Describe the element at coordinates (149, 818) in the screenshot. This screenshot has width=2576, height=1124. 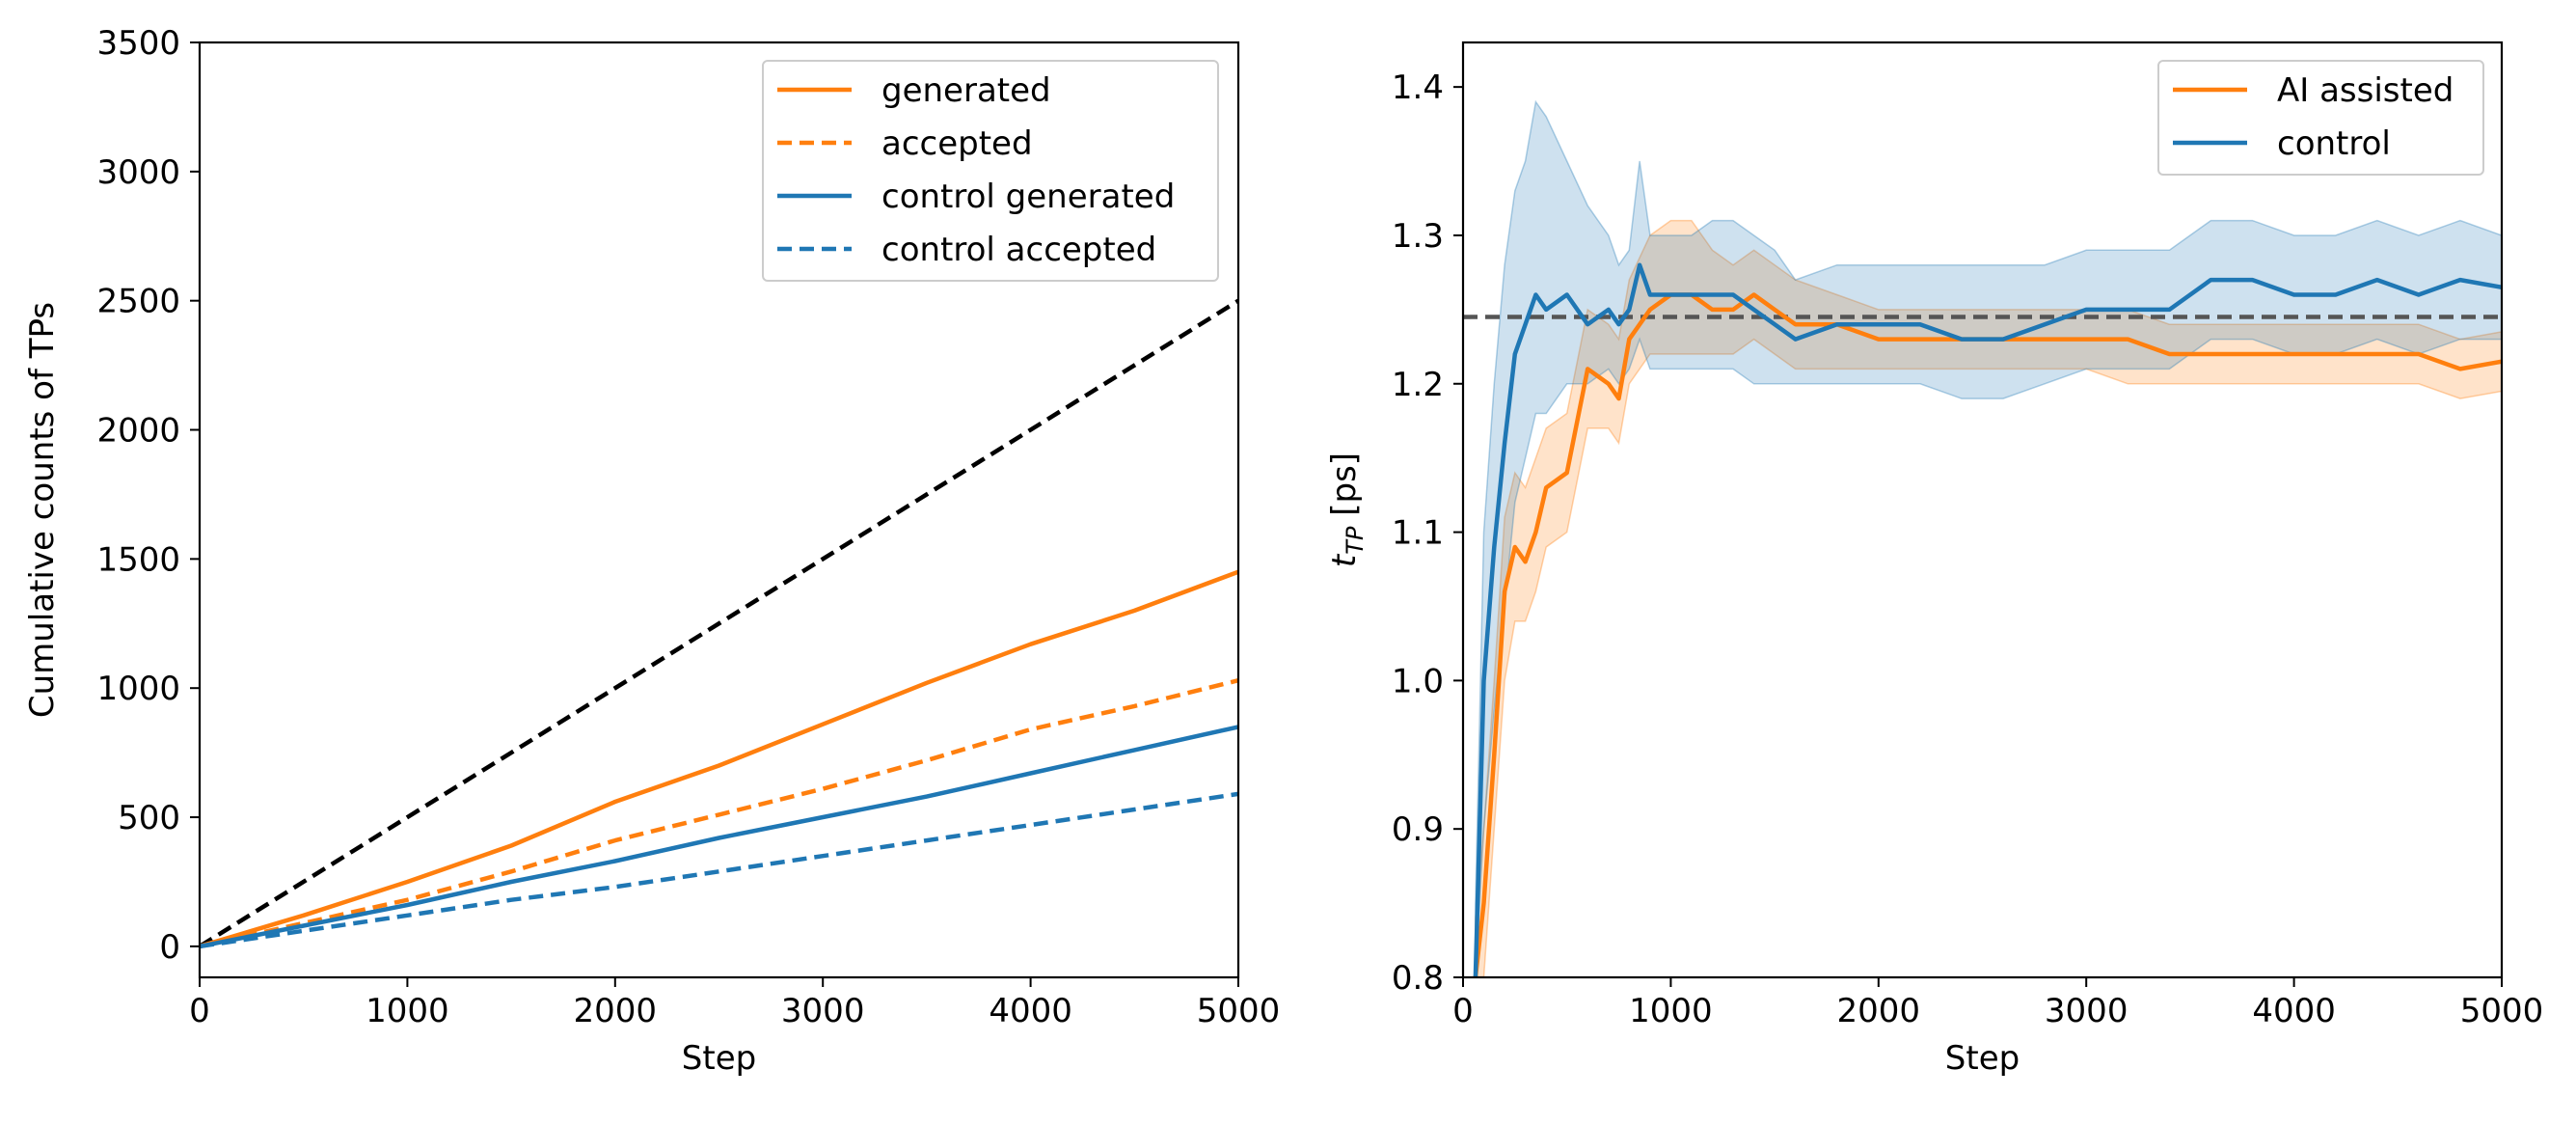
I see `y-tick-label: 500` at that location.